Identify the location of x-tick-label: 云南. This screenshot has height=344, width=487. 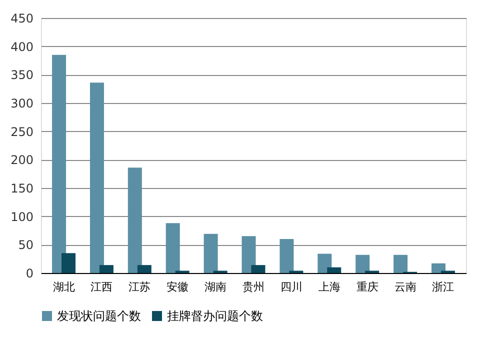
(405, 287).